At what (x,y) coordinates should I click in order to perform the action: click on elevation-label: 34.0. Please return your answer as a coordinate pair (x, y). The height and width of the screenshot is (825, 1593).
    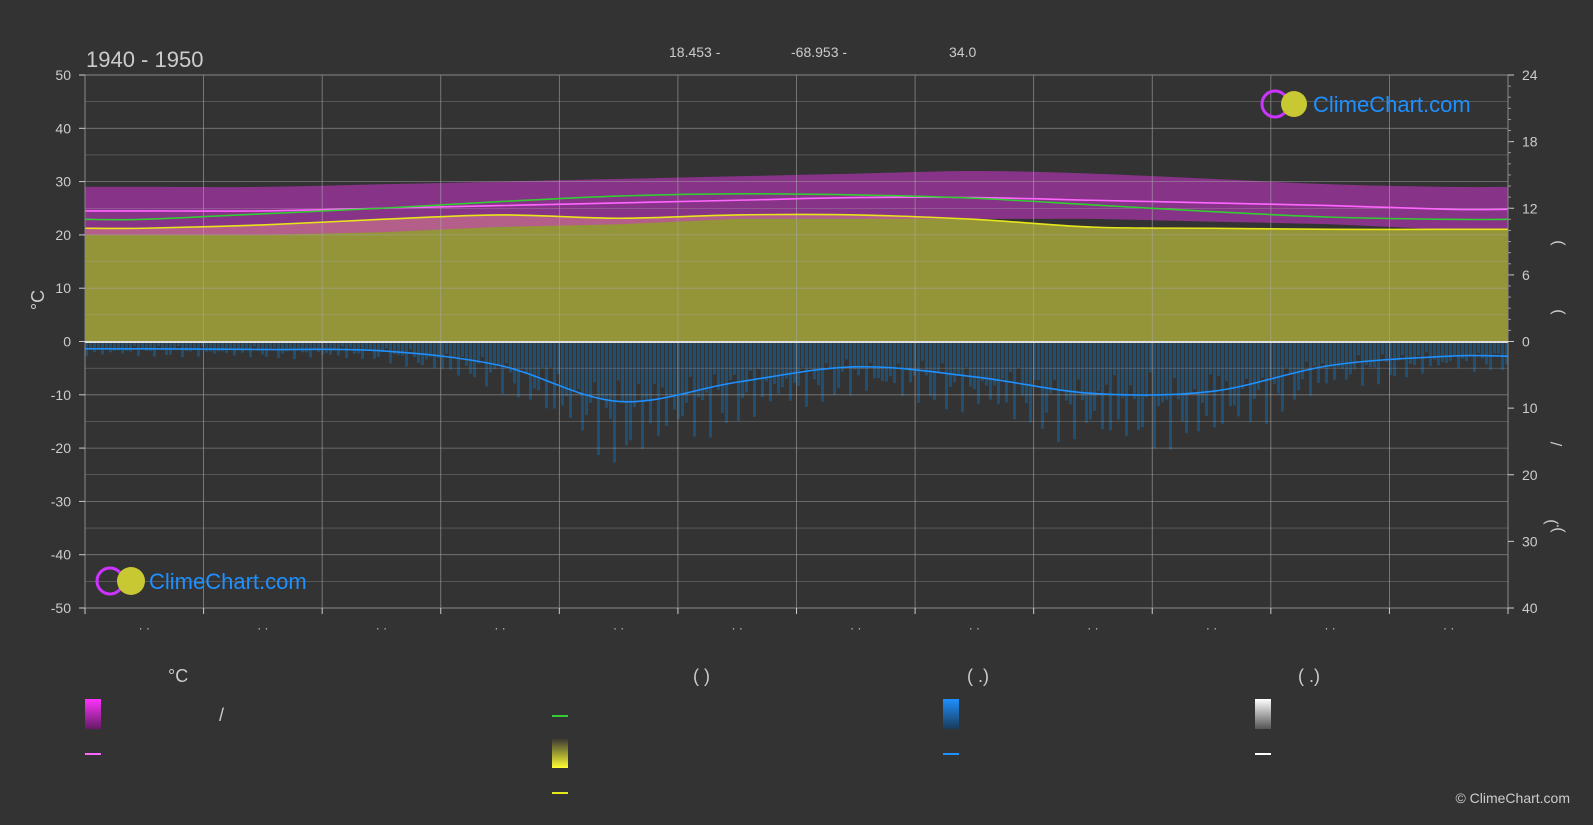
    Looking at the image, I should click on (962, 52).